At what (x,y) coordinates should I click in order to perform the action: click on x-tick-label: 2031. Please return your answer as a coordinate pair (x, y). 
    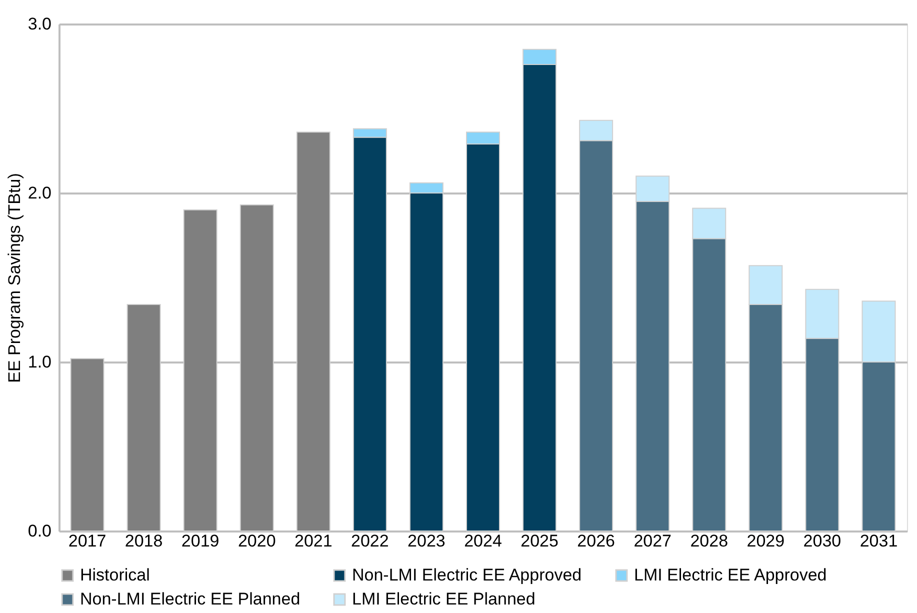
    Looking at the image, I should click on (879, 541).